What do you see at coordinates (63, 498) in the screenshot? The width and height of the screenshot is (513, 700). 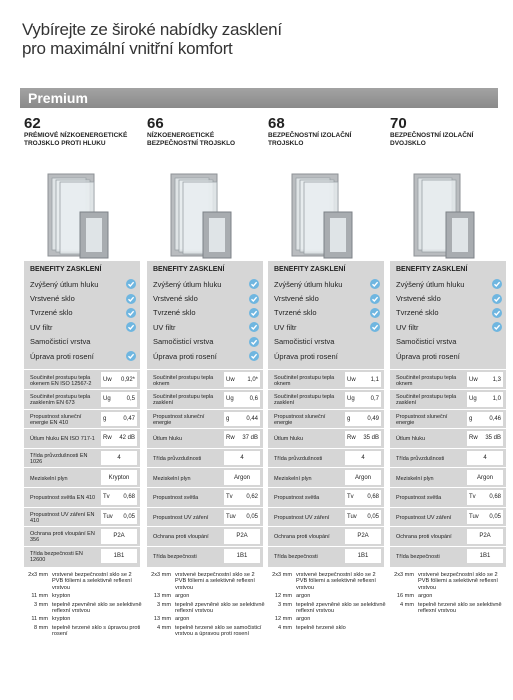 I see `spec-label: Propustnost světla EN 410` at bounding box center [63, 498].